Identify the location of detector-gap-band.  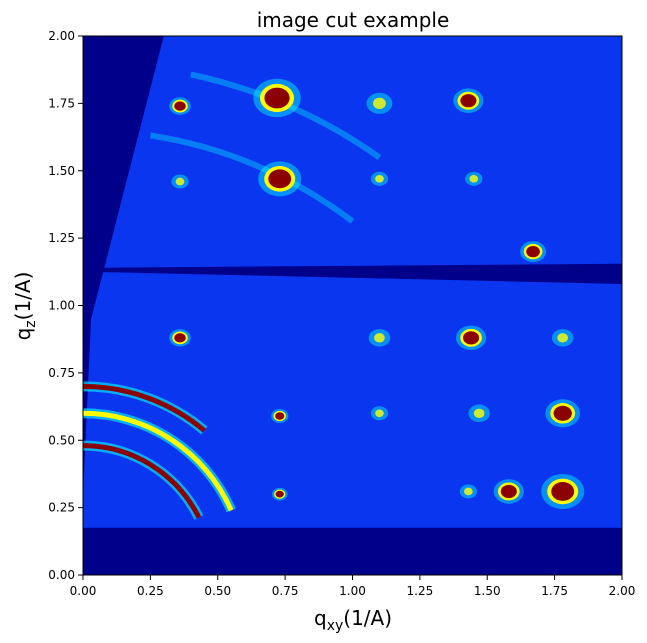
(356, 273).